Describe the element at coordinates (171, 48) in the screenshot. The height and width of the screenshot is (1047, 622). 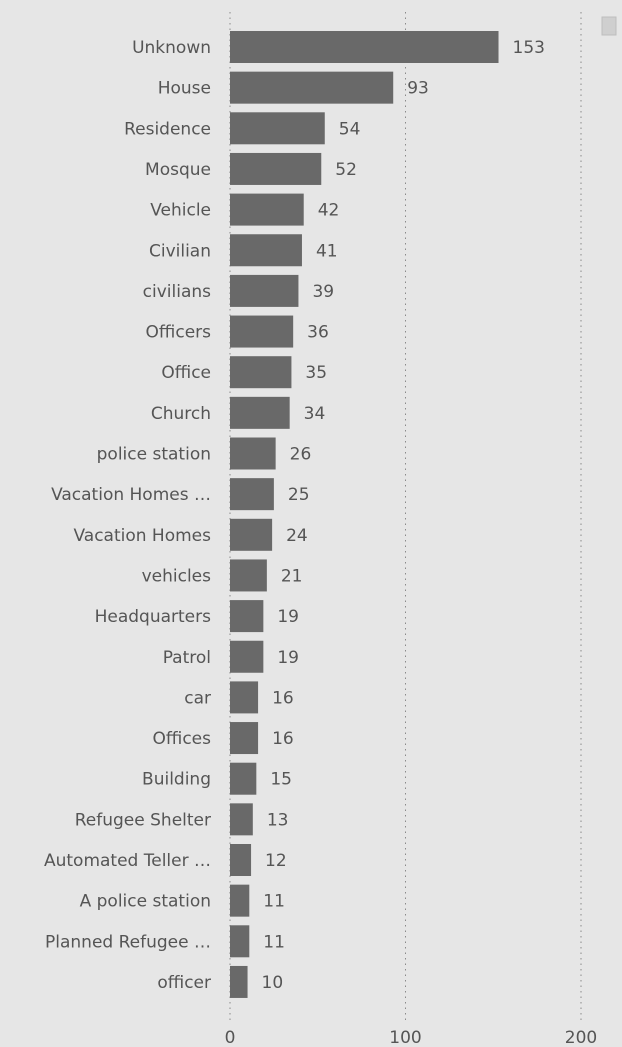
I see `category-label: Unknown` at that location.